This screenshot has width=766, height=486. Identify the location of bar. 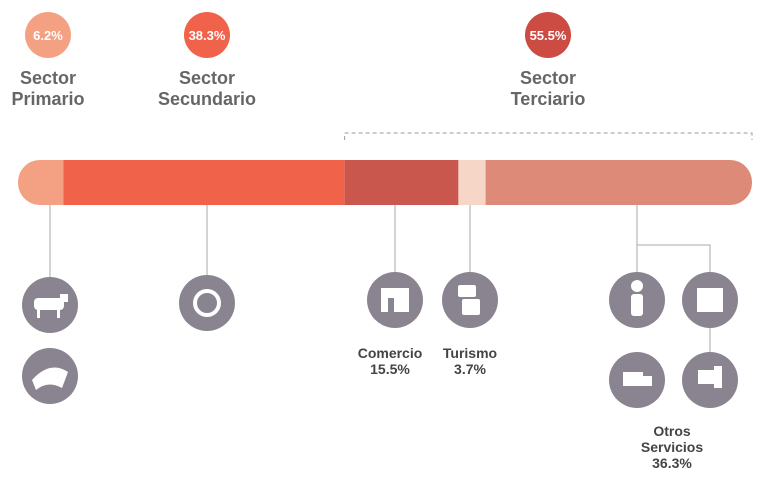
(385, 182).